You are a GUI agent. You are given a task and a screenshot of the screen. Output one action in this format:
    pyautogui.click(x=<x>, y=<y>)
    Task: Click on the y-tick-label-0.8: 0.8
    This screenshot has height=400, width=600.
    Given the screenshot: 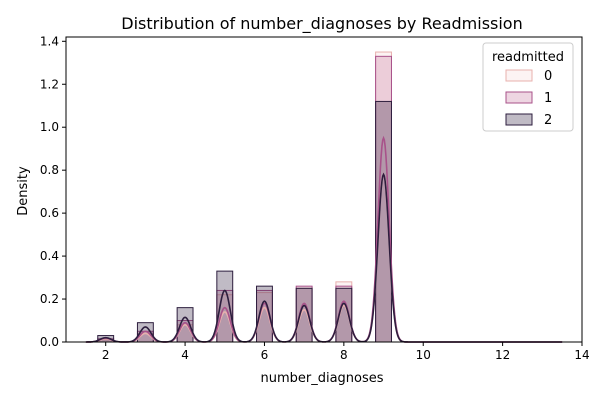 What is the action you would take?
    pyautogui.click(x=49, y=170)
    